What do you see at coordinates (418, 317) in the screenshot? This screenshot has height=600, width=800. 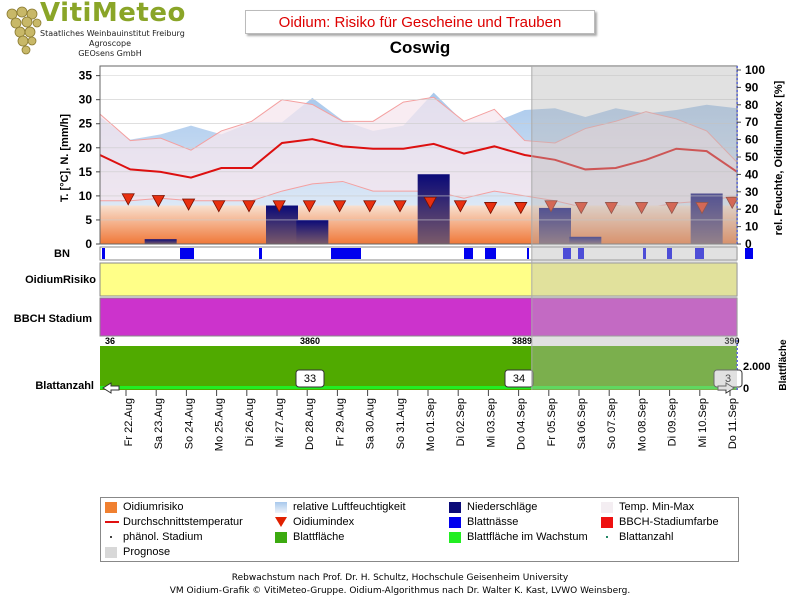 I see `bbch-panel` at bounding box center [418, 317].